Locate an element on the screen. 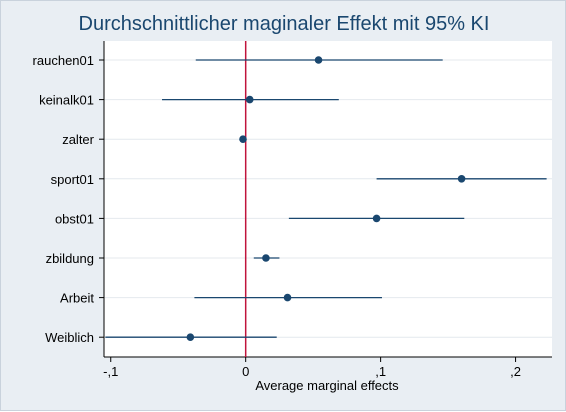 The width and height of the screenshot is (566, 412). x-tick-label: -,1 is located at coordinates (110, 371).